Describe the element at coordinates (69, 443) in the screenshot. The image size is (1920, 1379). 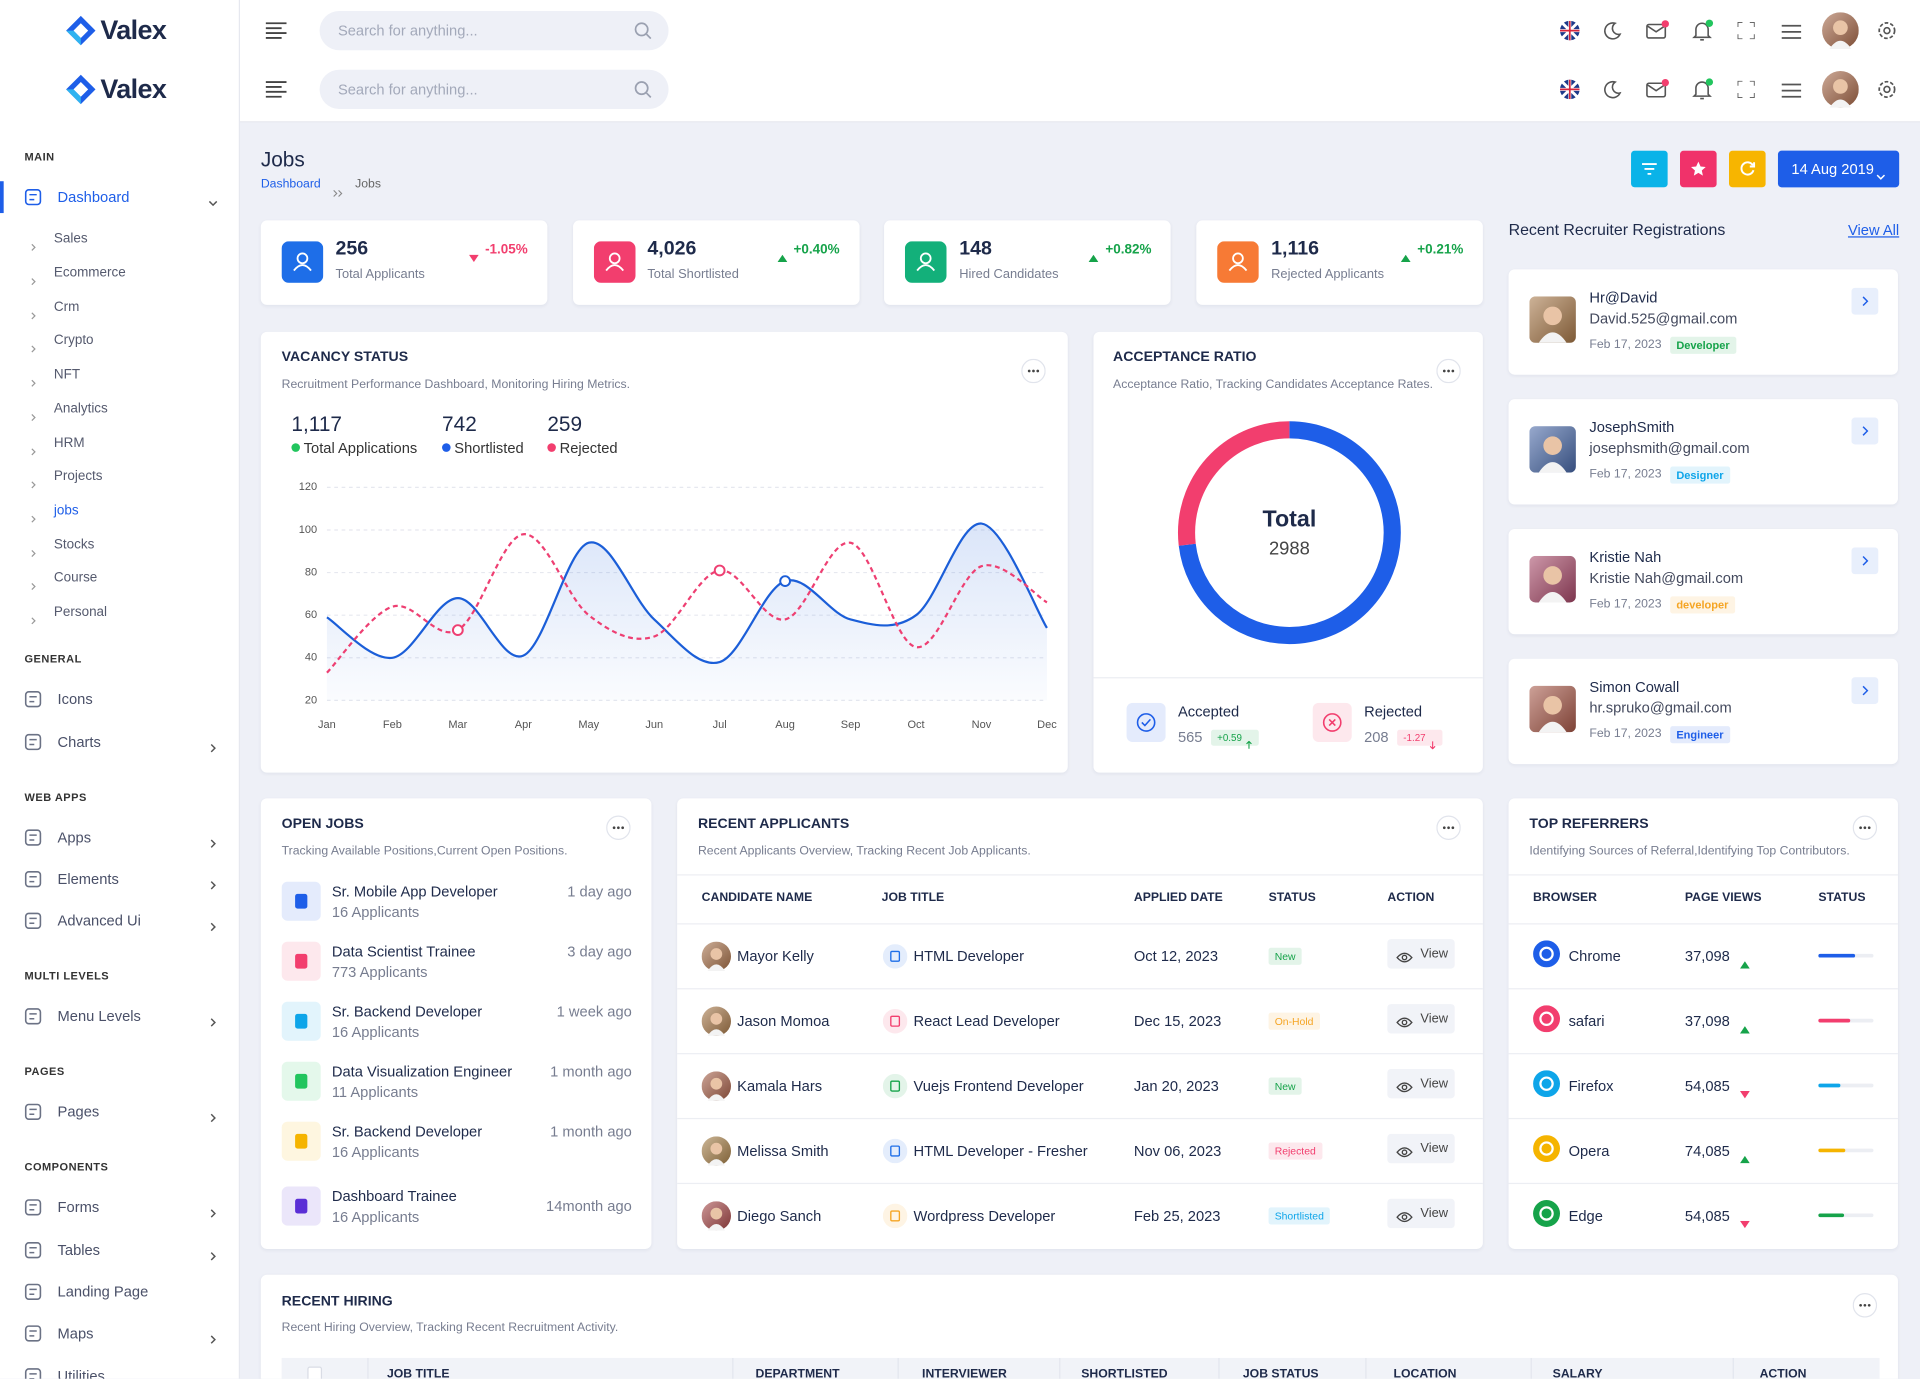
I see `nav-subitem: HRM` at that location.